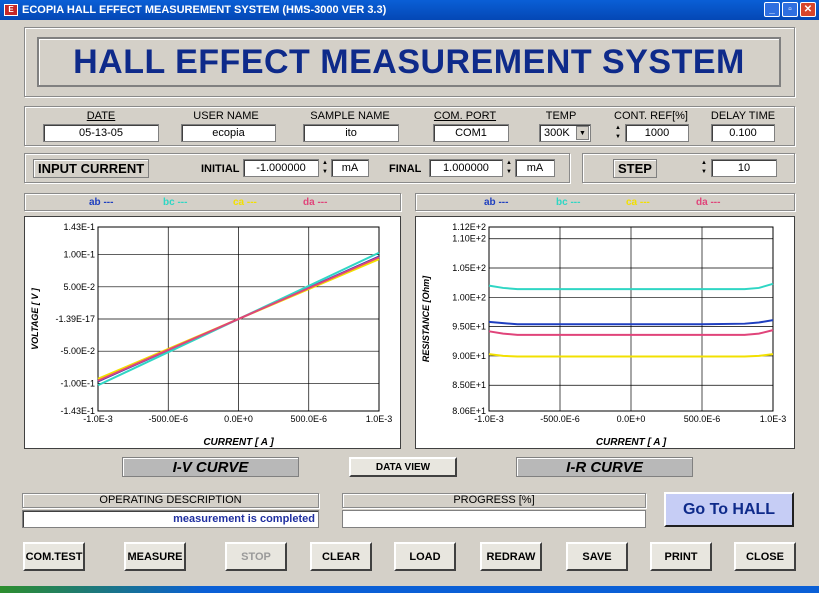 The height and width of the screenshot is (593, 819). Describe the element at coordinates (350, 116) in the screenshot. I see `sample-name-label: SAMPLE NAME` at that location.